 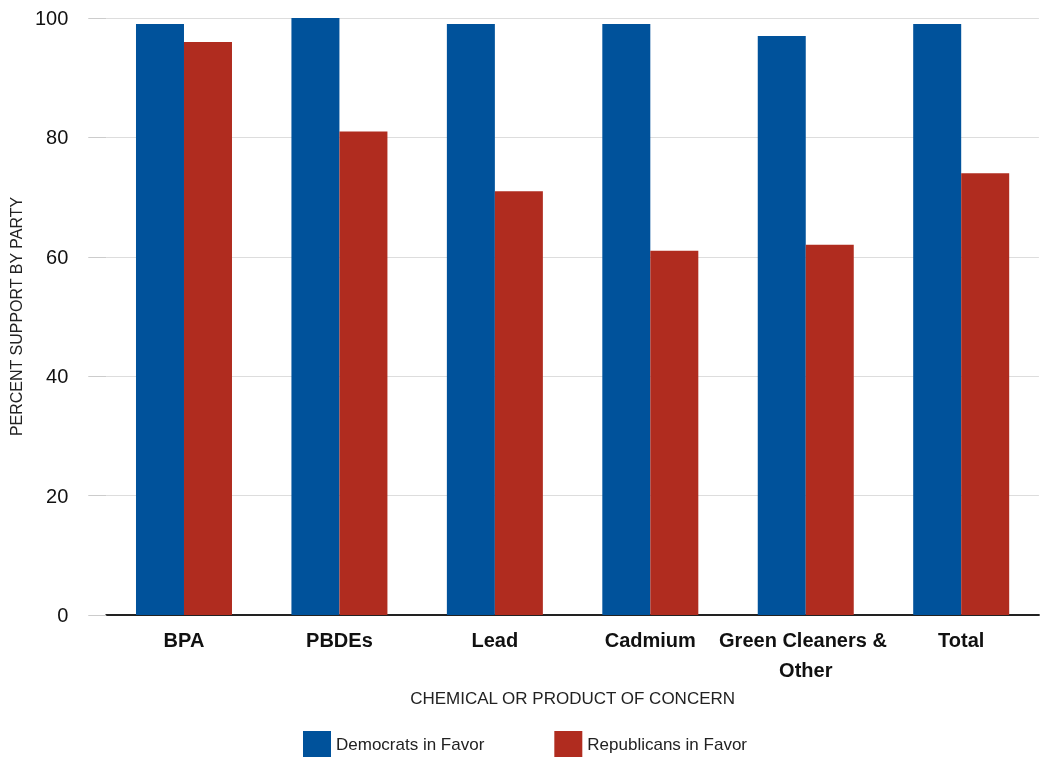 What do you see at coordinates (57, 256) in the screenshot?
I see `y-tick-label: 60` at bounding box center [57, 256].